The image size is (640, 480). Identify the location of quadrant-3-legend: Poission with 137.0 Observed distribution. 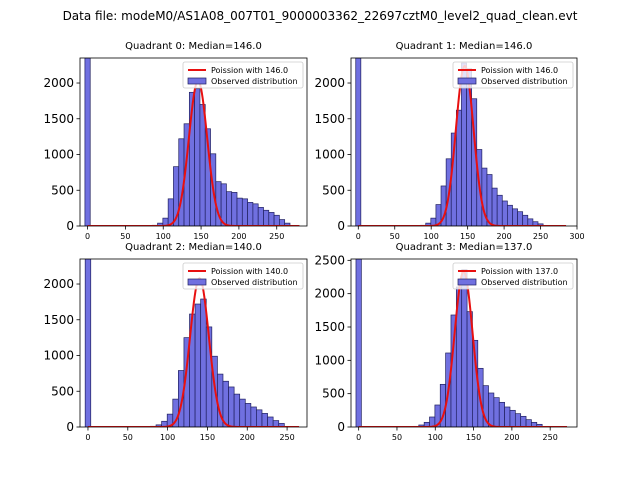
(513, 276).